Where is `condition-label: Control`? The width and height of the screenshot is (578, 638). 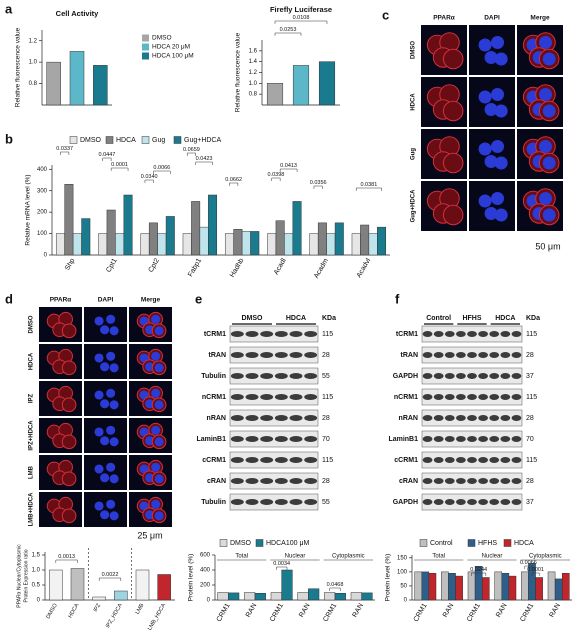 condition-label: Control is located at coordinates (438, 318).